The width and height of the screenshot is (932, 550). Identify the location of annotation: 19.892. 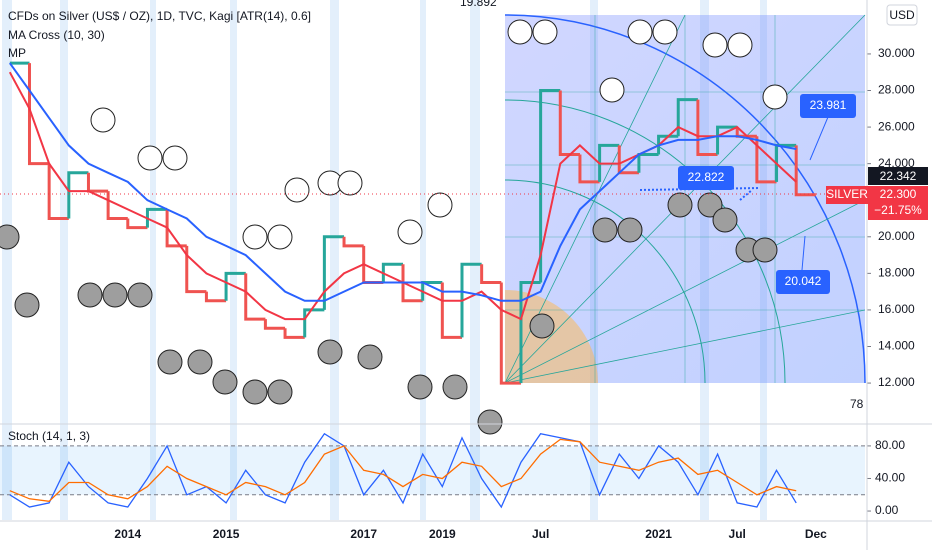
(478, 4).